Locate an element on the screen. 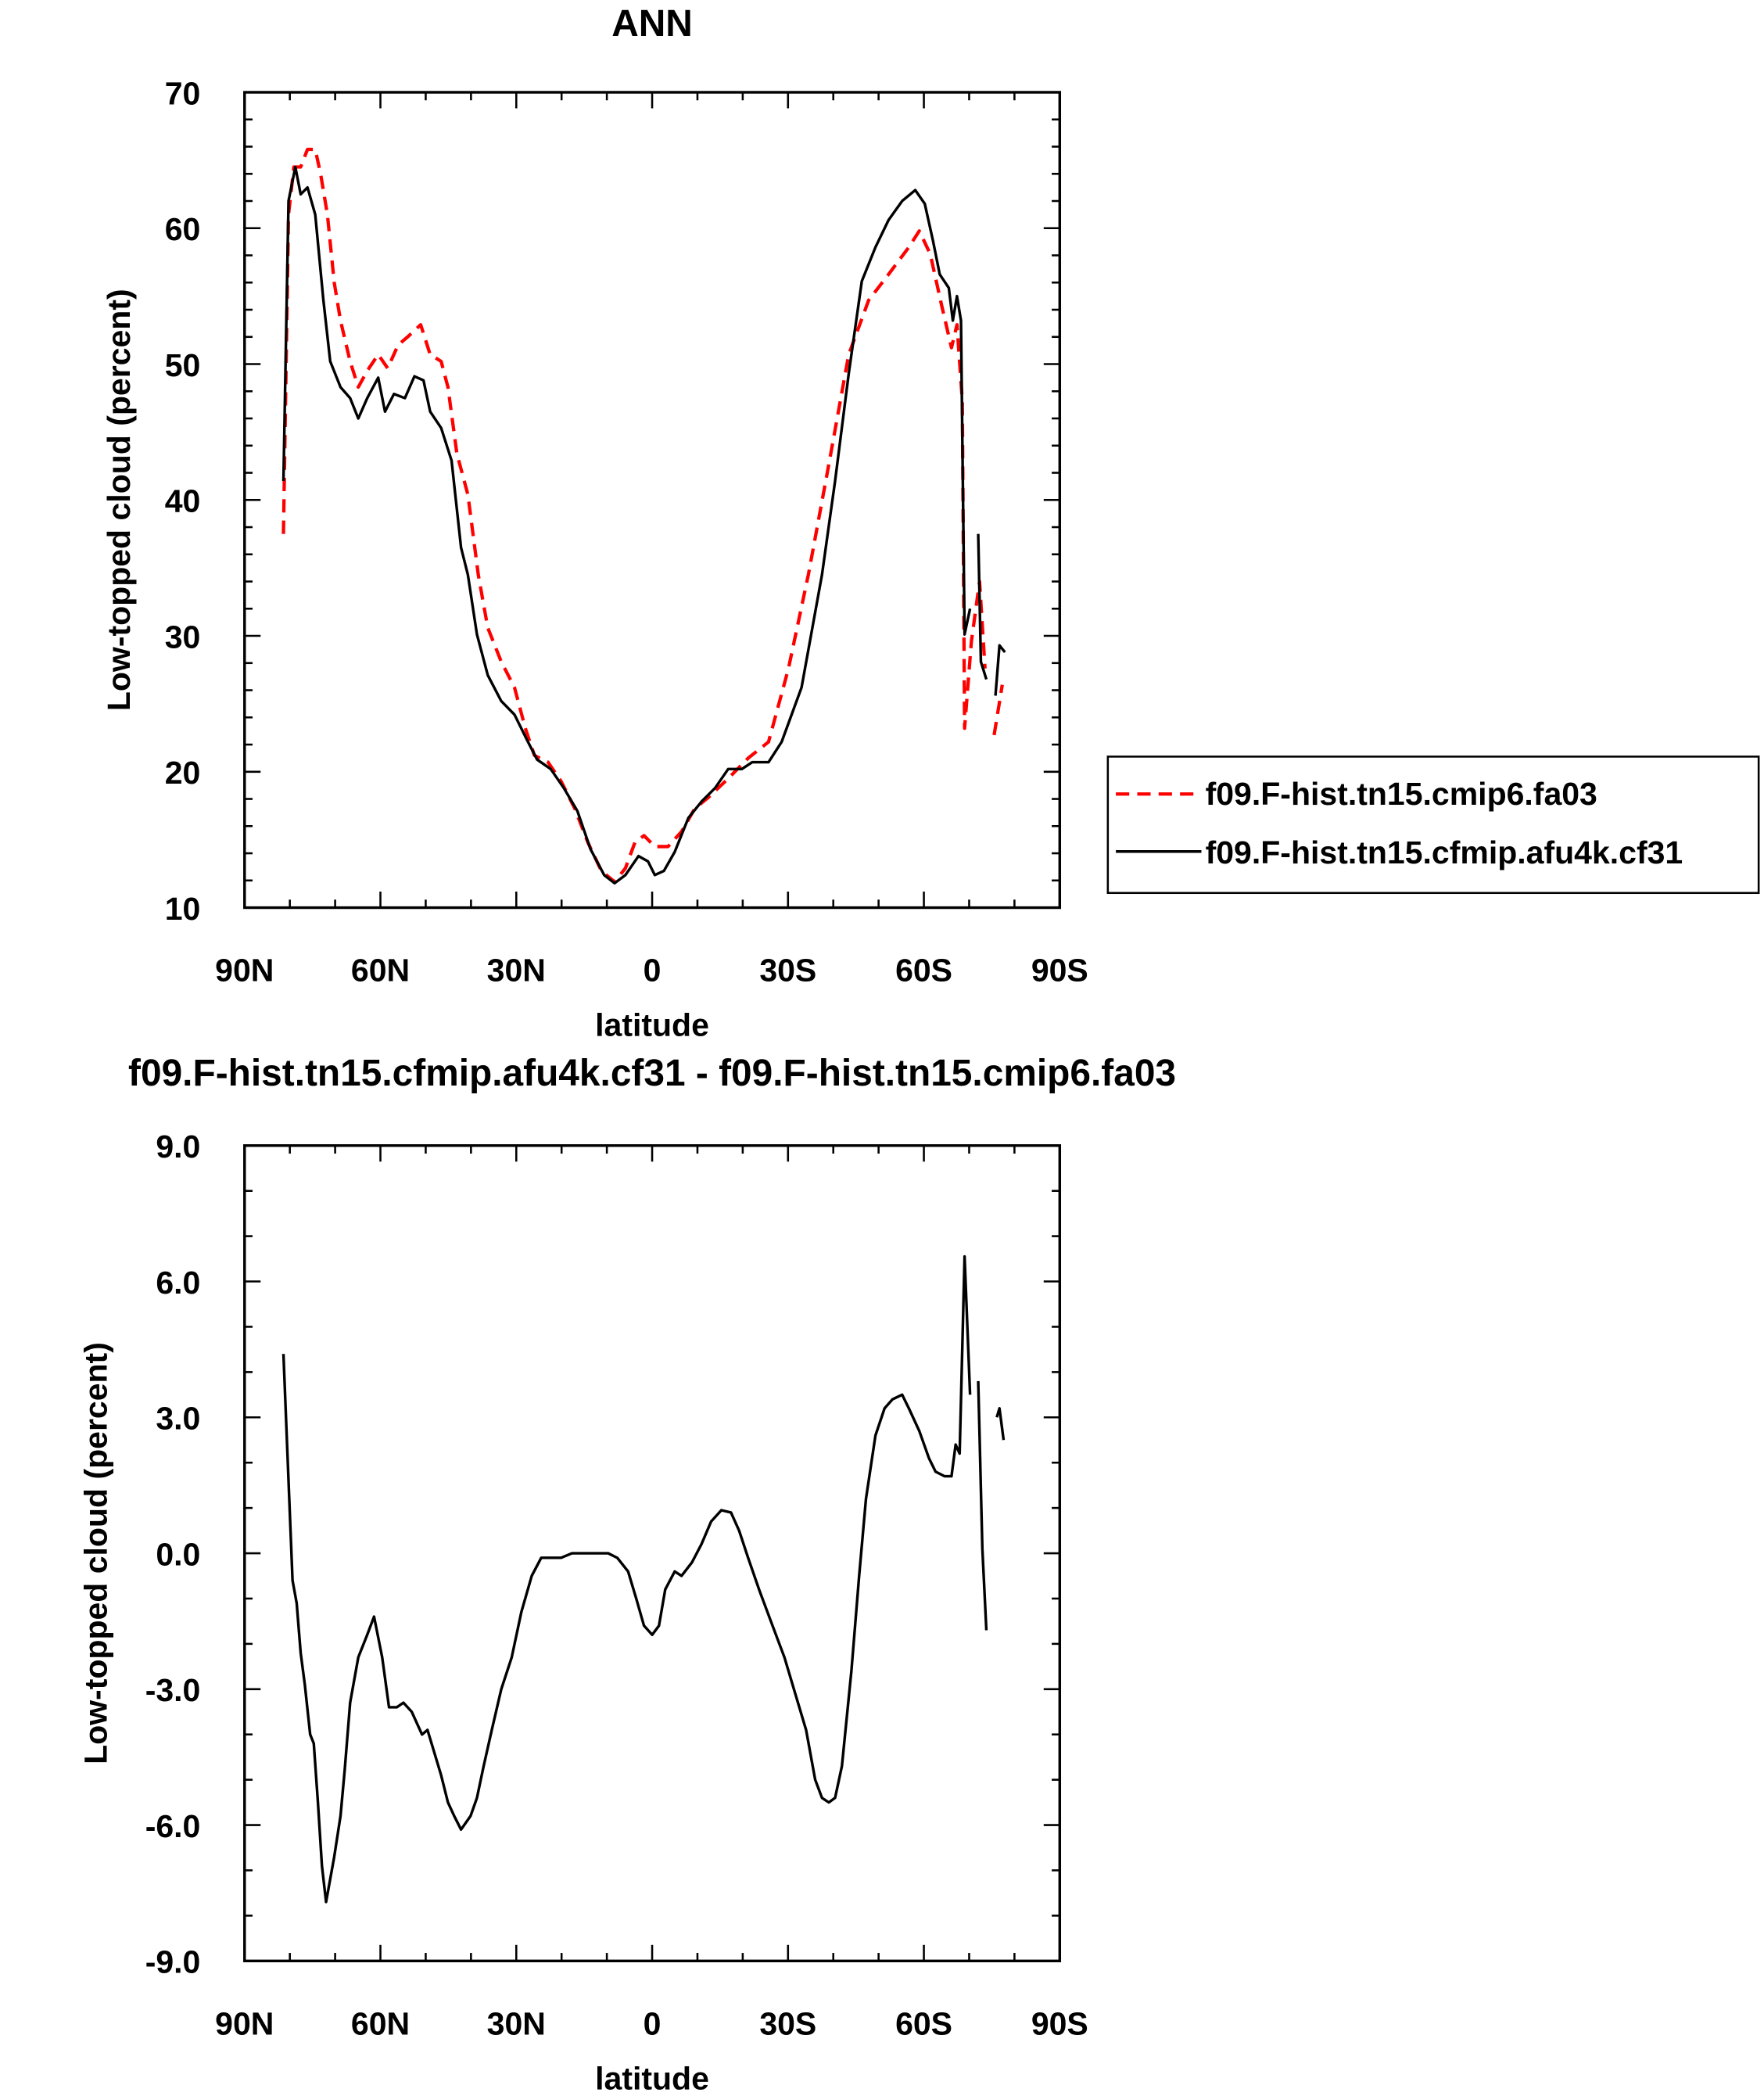  top-title: ANN is located at coordinates (652, 24).